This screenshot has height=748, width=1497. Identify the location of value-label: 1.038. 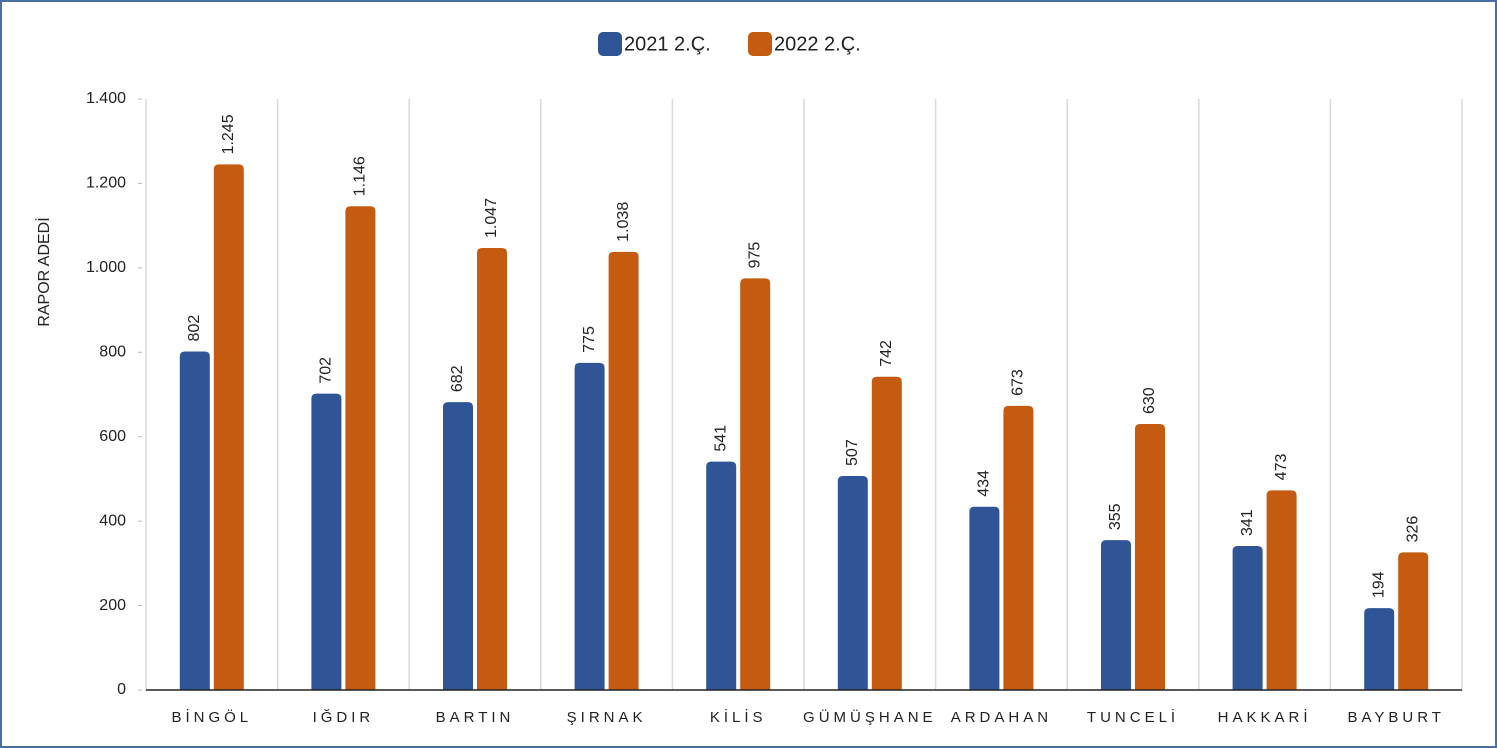
(623, 222).